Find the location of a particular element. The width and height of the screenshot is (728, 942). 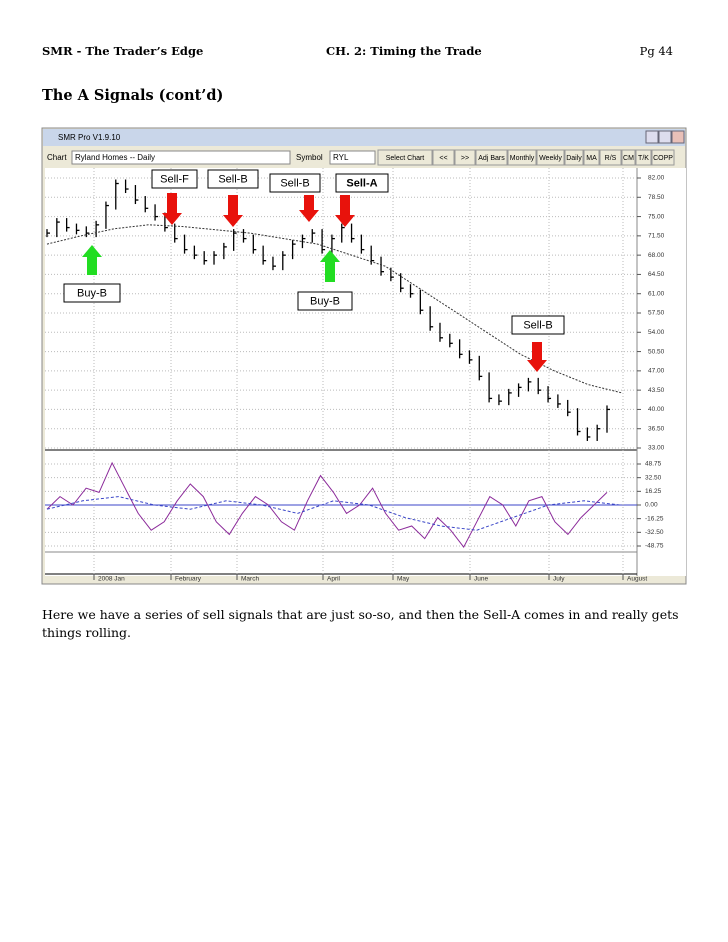

toolbar-button-label: T/K is located at coordinates (643, 158).